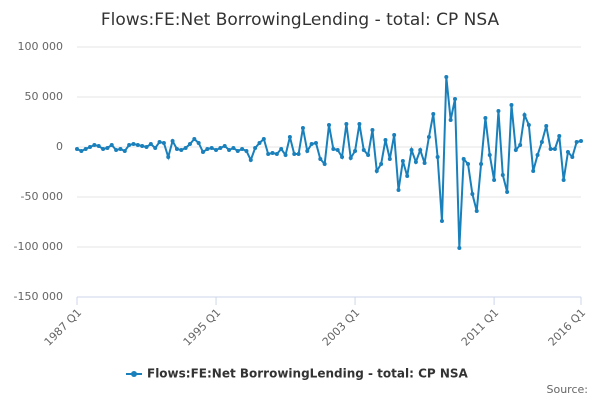 This screenshot has height=400, width=600. I want to click on legend-marker, so click(134, 374).